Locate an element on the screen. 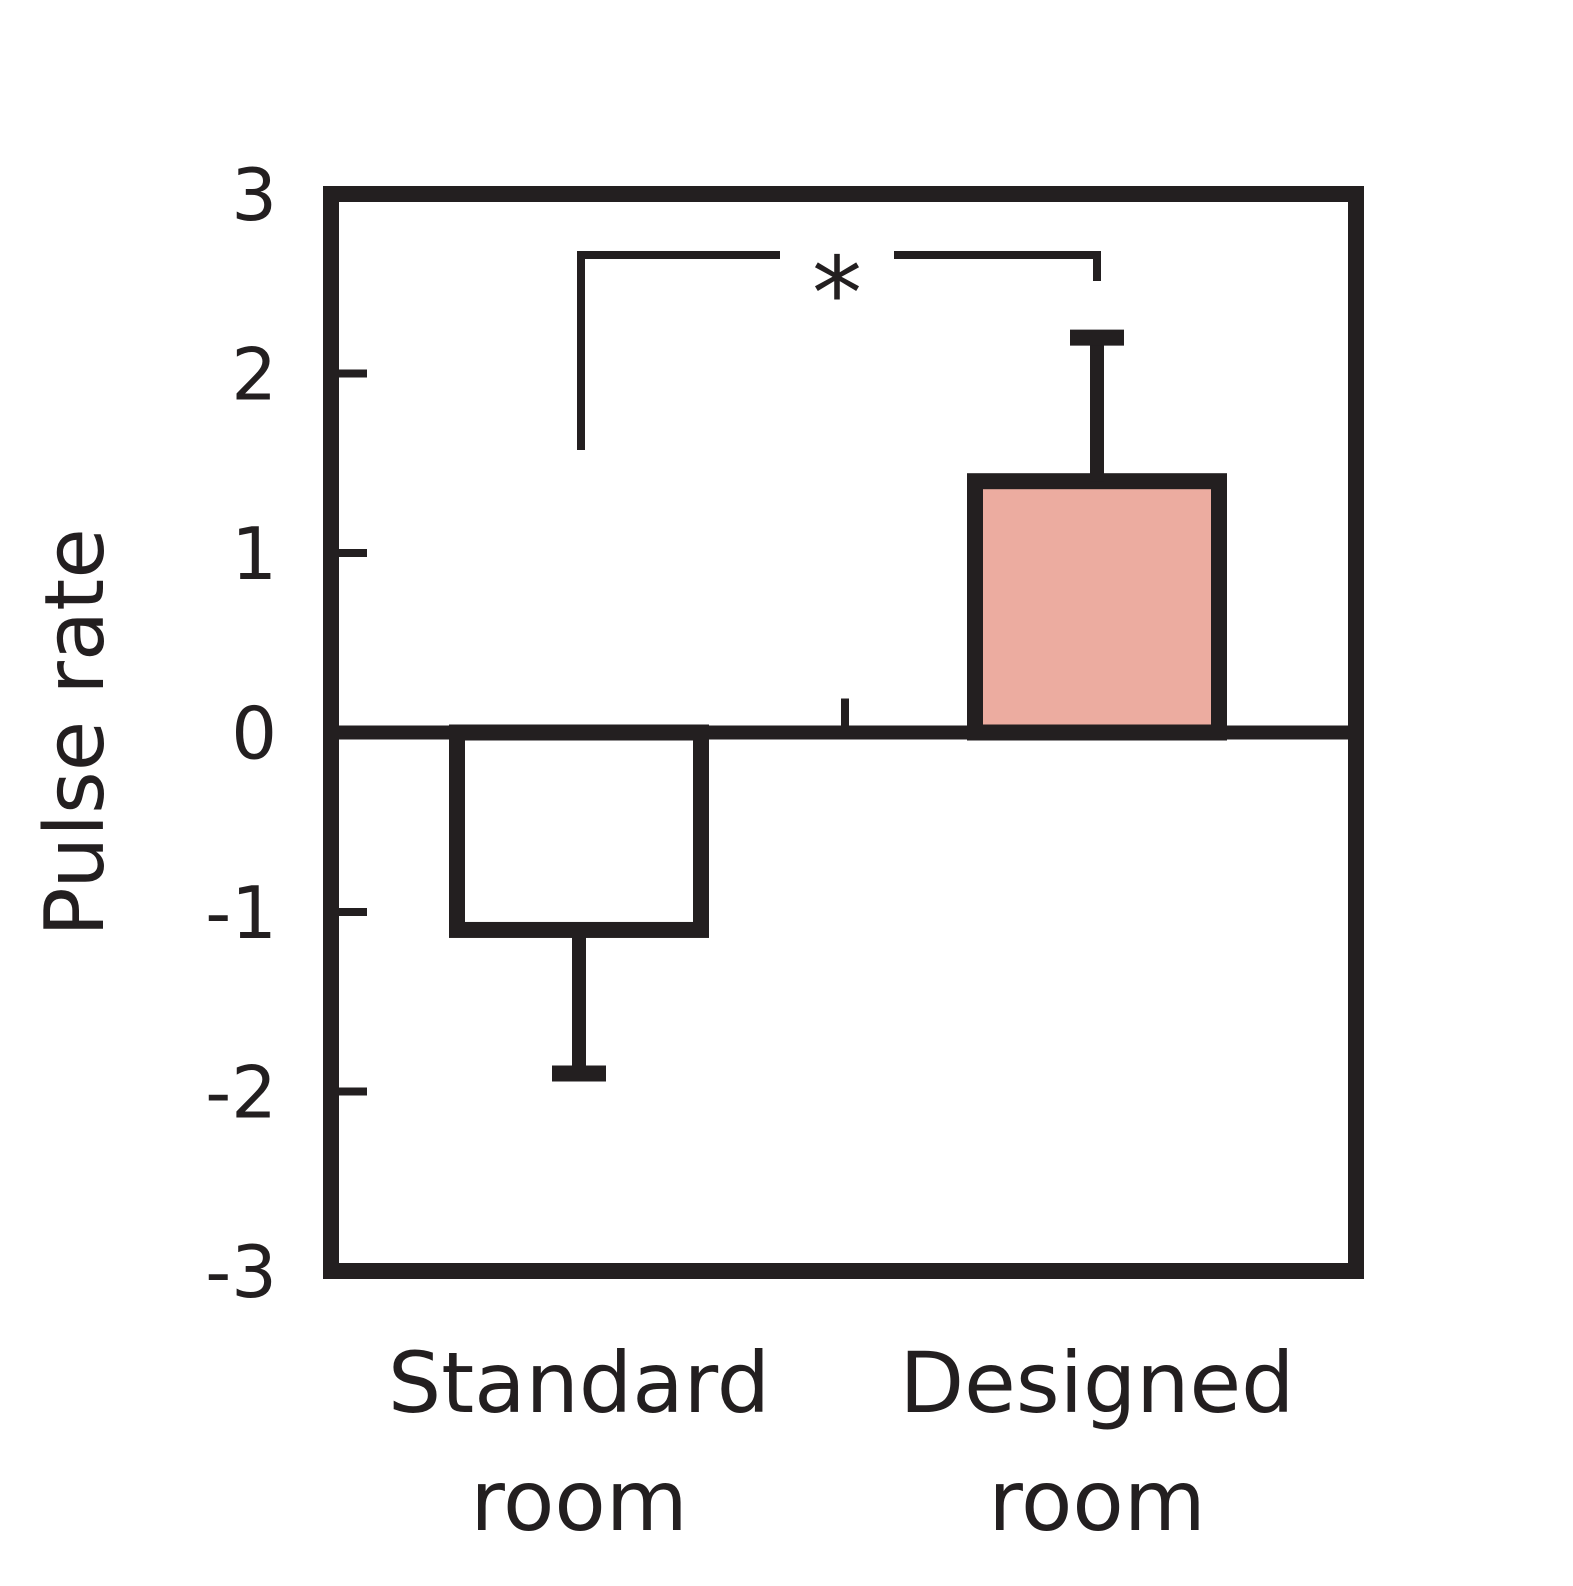 The image size is (1573, 1586). y-tick-label: -1 is located at coordinates (241, 913).